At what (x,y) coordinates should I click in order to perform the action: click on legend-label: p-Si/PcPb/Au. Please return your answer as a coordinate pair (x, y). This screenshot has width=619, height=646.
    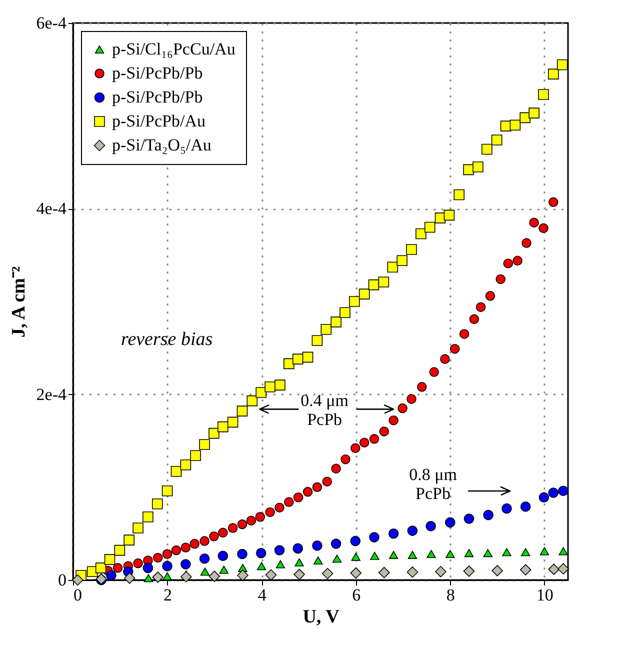
    Looking at the image, I should click on (159, 121).